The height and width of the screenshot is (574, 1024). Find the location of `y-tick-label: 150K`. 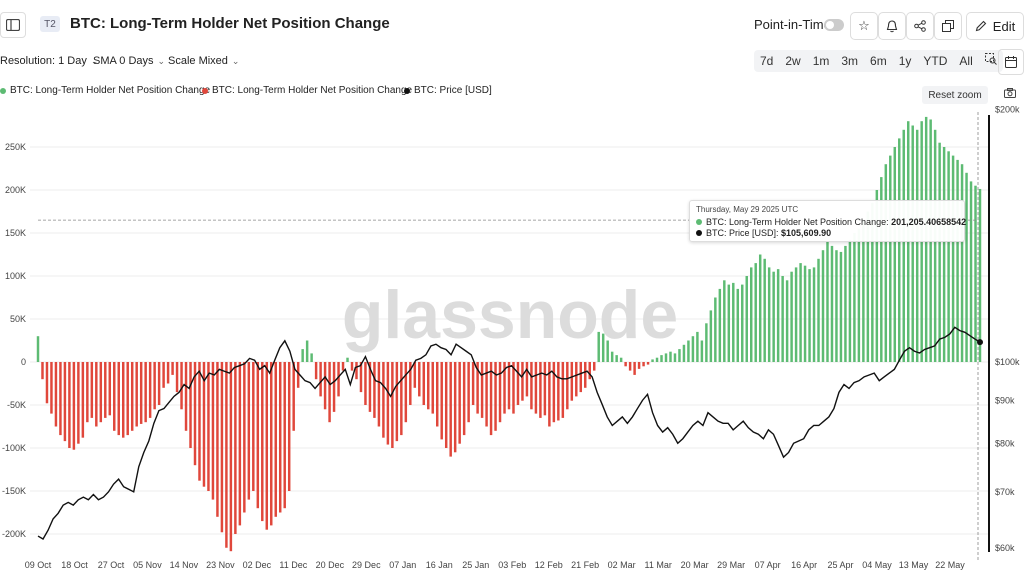

y-tick-label: 150K is located at coordinates (15, 233).